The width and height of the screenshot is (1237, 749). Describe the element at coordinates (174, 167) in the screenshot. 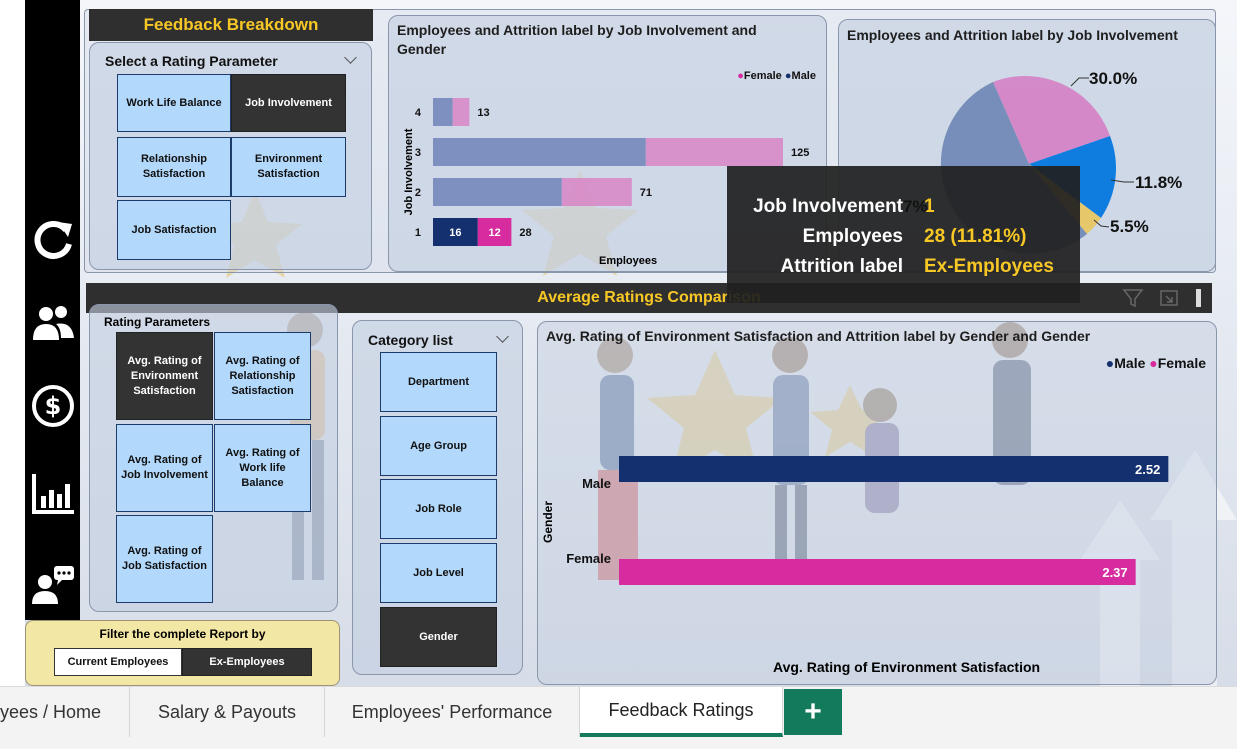

I see `option-relationship-satisfaction: Relationship Satisfaction` at that location.